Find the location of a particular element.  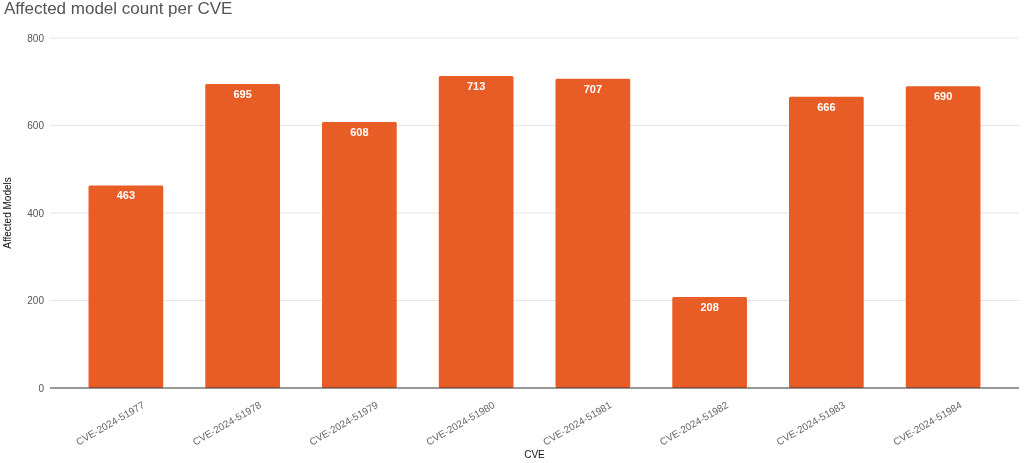

y-tick-label: 800 is located at coordinates (36, 38).